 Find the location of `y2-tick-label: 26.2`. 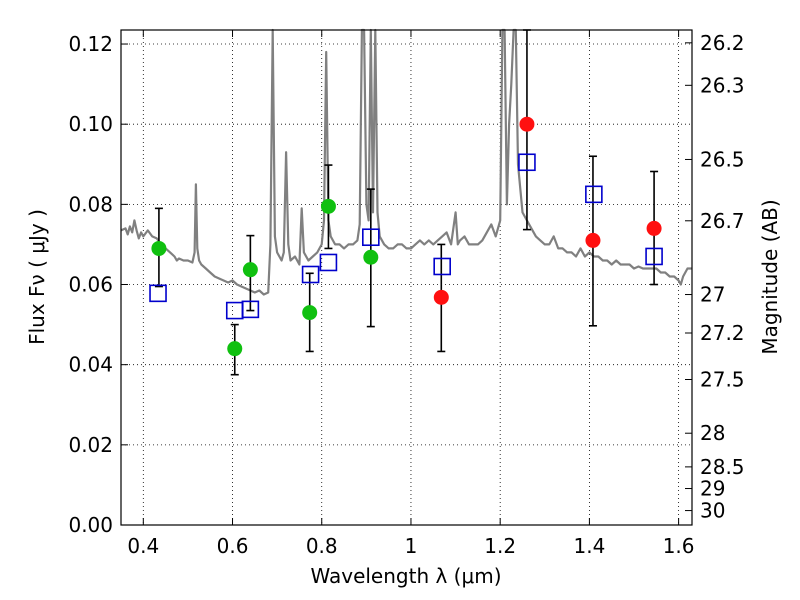

y2-tick-label: 26.2 is located at coordinates (722, 43).